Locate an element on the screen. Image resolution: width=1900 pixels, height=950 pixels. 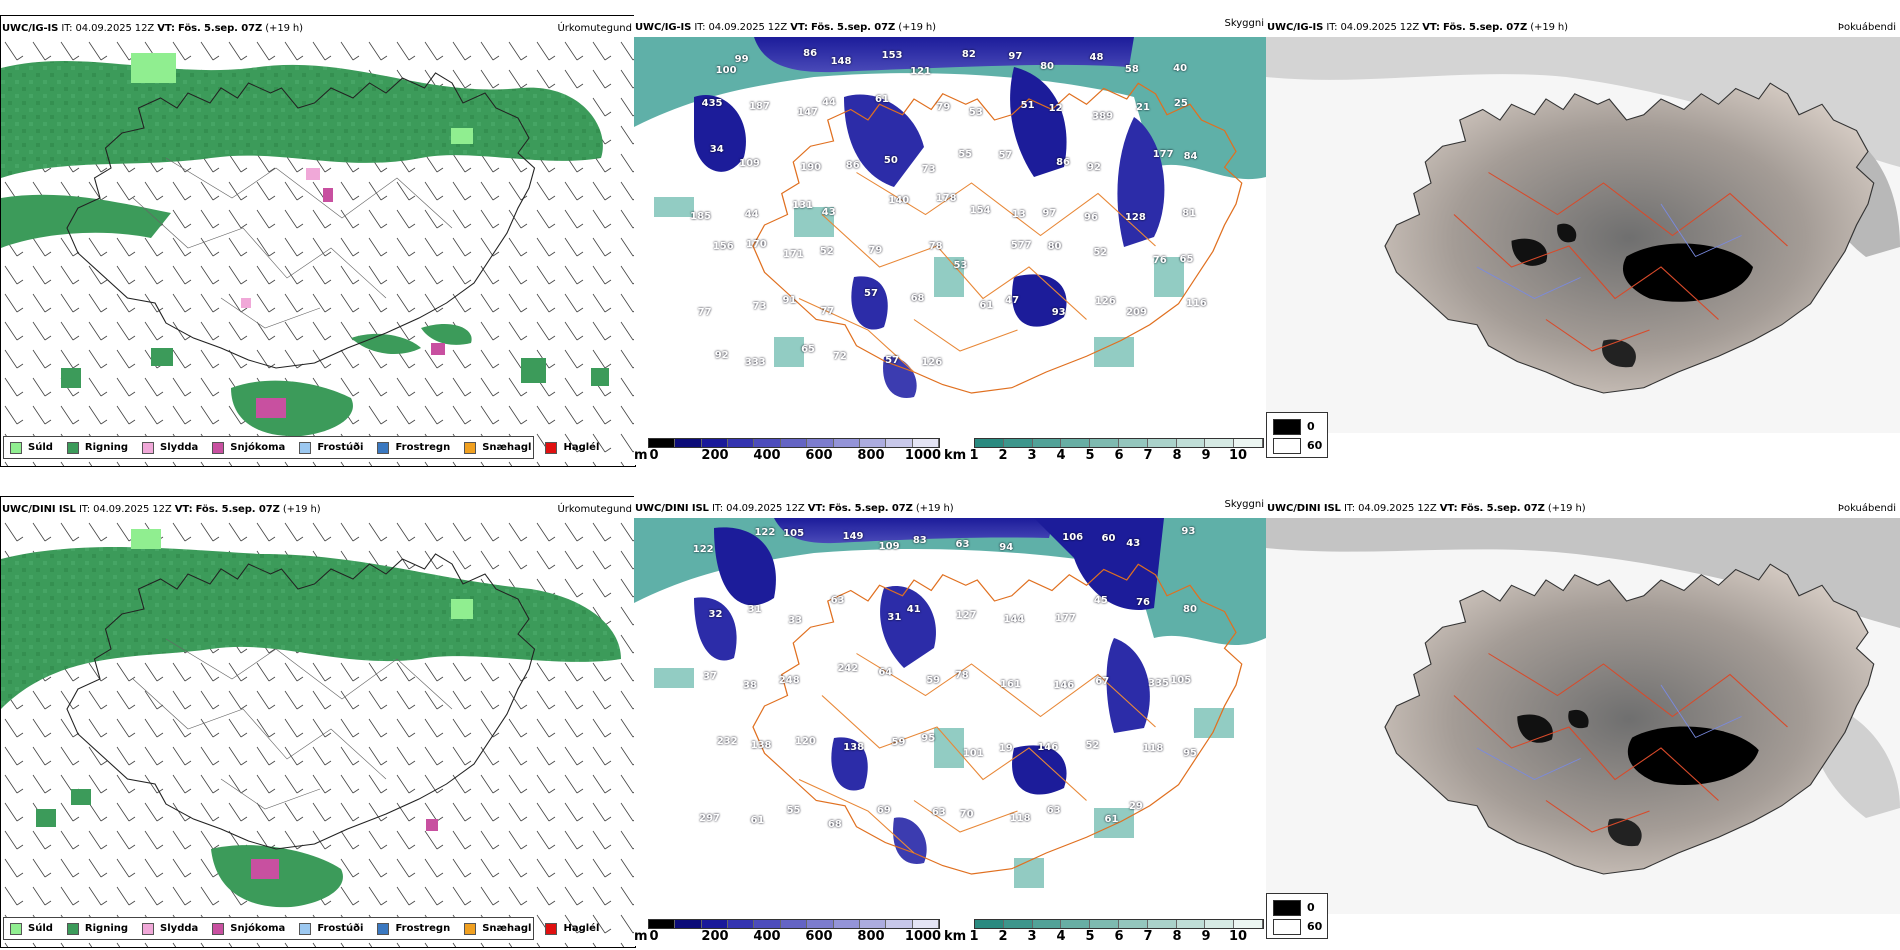
tick-label: 0 is located at coordinates (654, 936).